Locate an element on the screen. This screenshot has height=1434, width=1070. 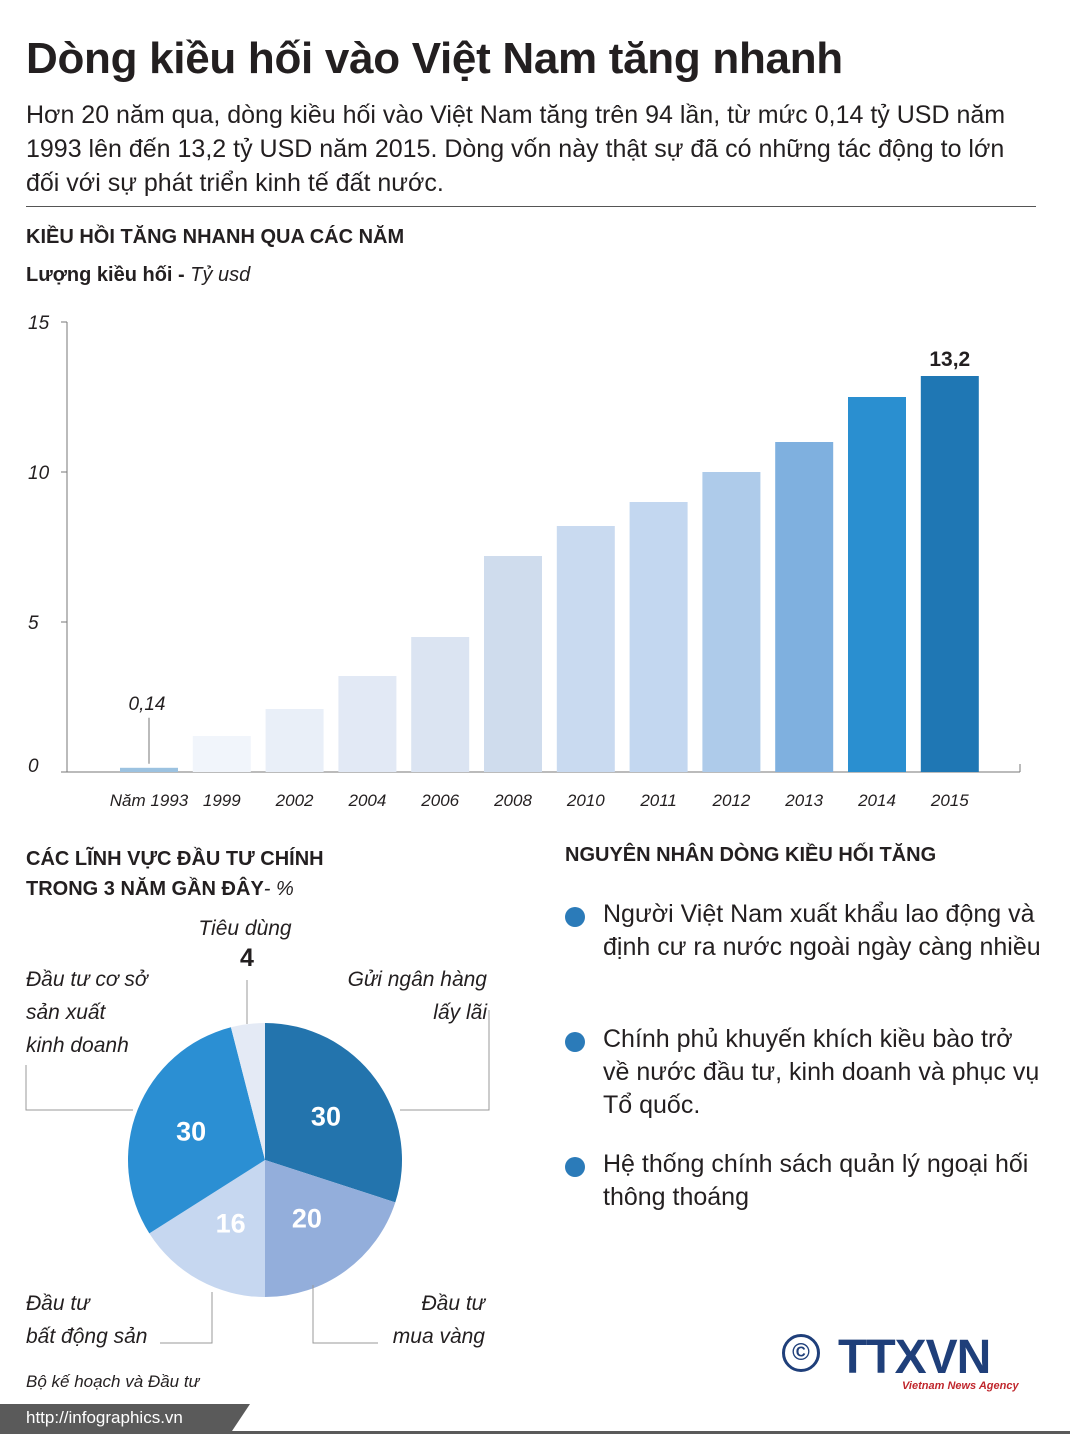
pie-slice-value: 20 is located at coordinates (307, 1219).